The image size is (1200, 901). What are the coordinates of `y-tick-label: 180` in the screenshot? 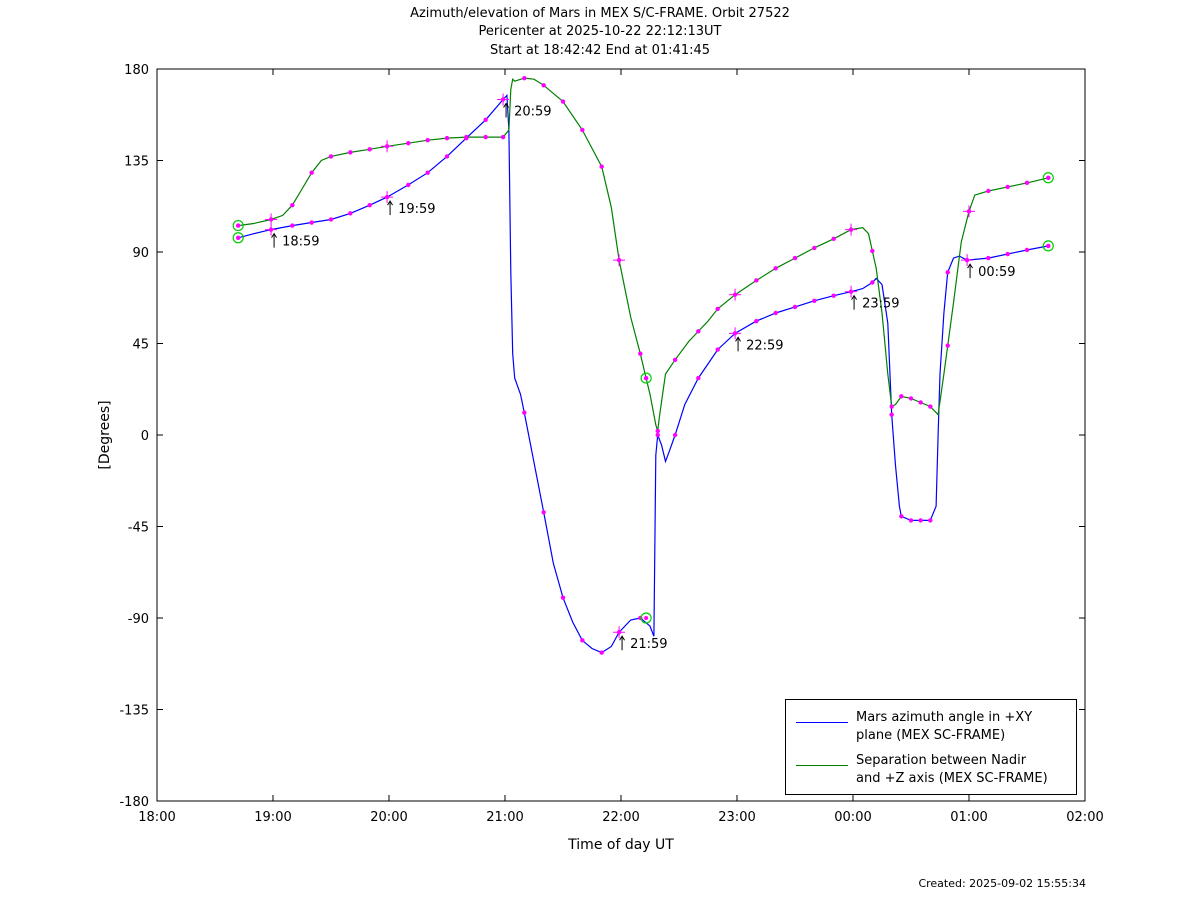 It's located at (136, 70).